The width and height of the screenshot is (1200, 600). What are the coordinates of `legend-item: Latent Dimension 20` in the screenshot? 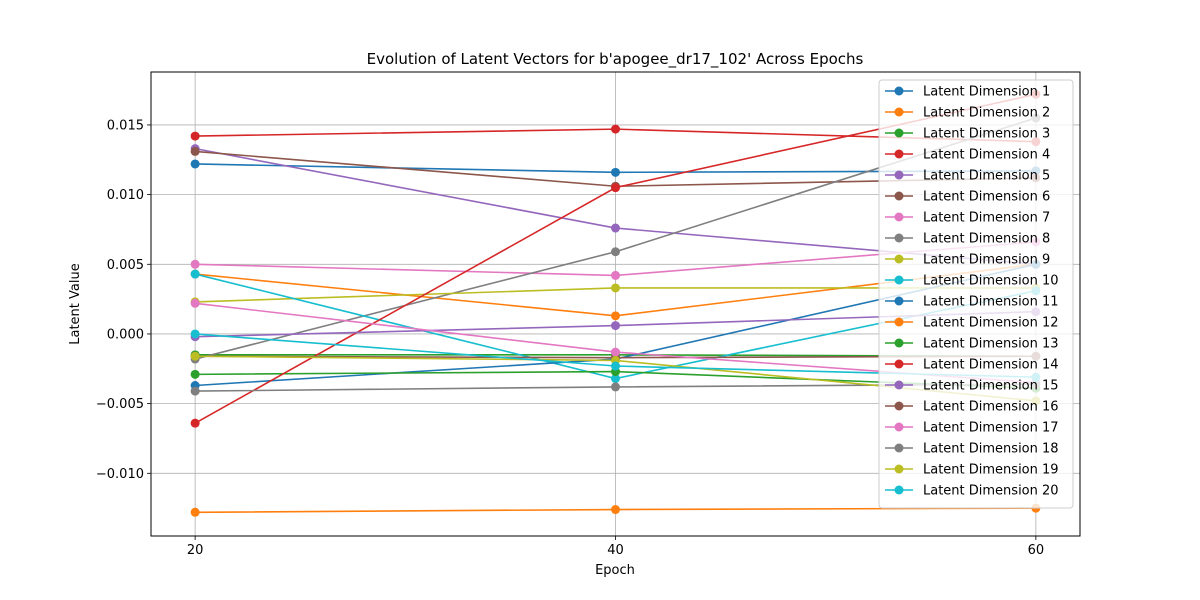 It's located at (972, 491).